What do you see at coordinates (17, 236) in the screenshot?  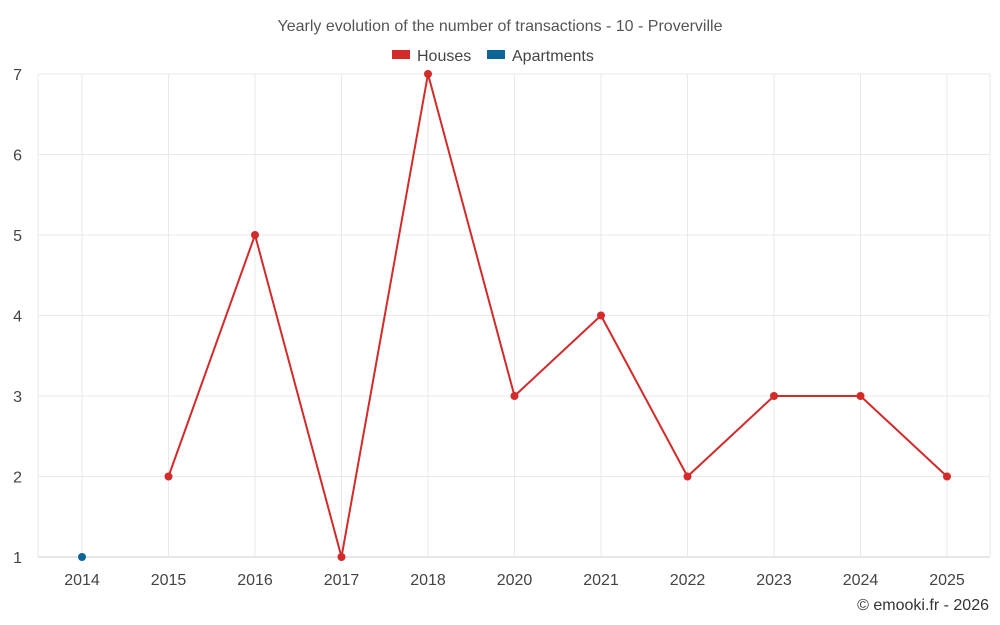 I see `y-tick-label: 5` at bounding box center [17, 236].